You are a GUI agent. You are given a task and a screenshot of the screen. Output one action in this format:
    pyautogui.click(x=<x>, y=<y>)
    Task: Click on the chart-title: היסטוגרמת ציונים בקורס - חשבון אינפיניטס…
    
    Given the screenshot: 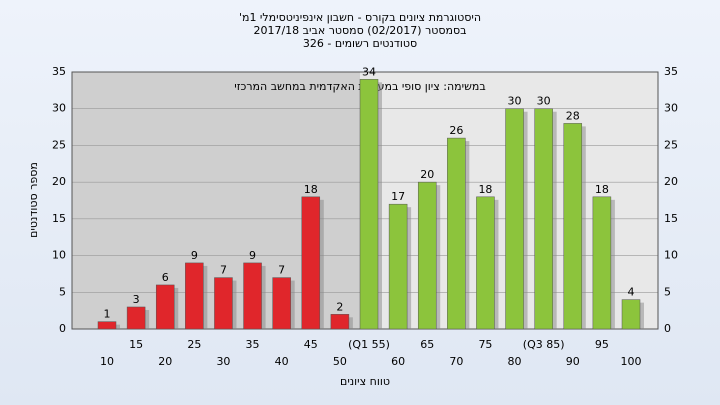 What is the action you would take?
    pyautogui.click(x=360, y=17)
    